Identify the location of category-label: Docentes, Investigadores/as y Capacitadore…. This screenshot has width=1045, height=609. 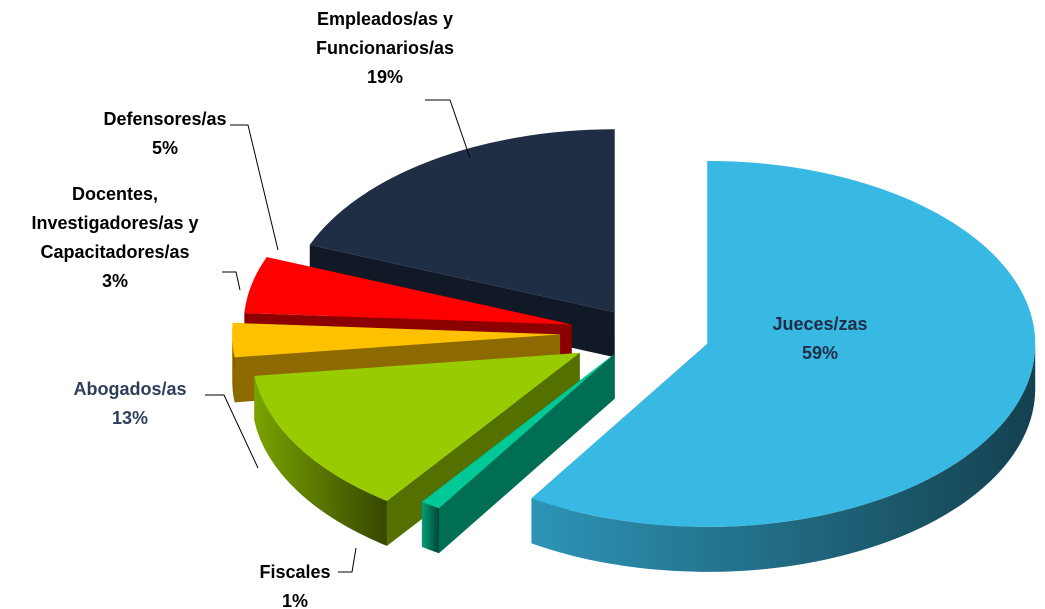
(114, 223).